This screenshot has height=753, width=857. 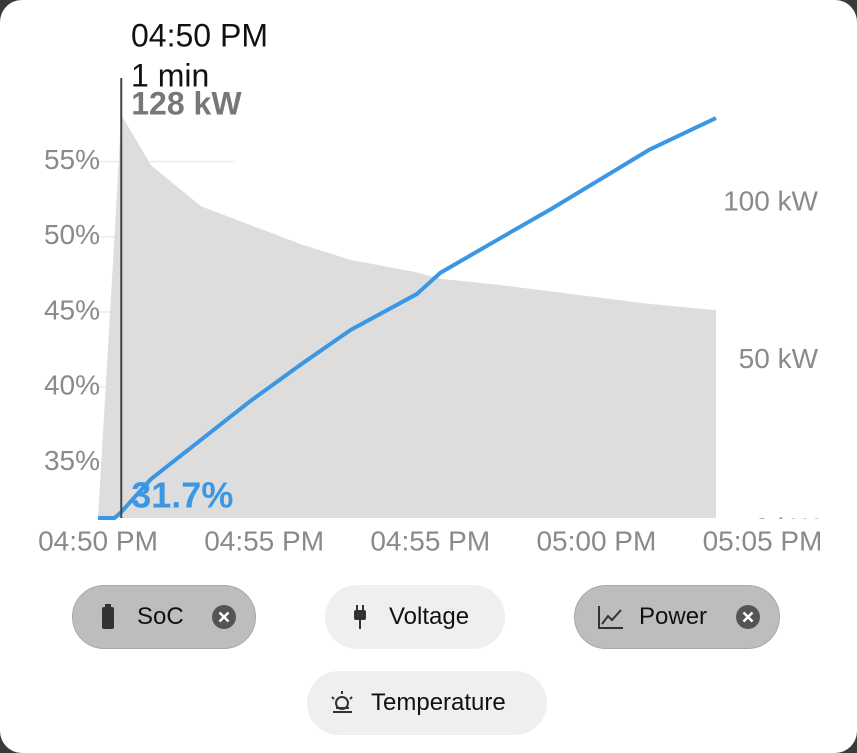 What do you see at coordinates (779, 358) in the screenshot?
I see `y2-tick-label: 50 kW` at bounding box center [779, 358].